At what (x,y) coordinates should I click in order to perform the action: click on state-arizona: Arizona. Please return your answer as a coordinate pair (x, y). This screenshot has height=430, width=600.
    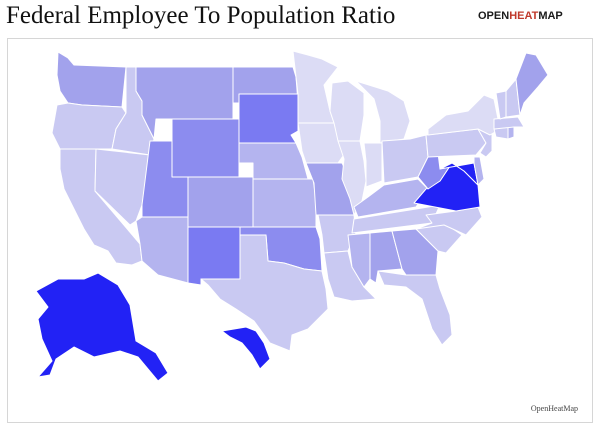
    Looking at the image, I should click on (162, 250).